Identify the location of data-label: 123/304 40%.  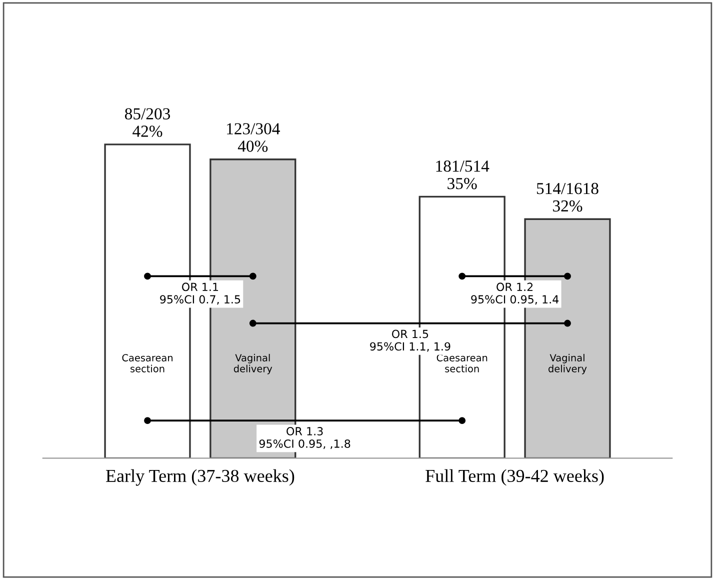
(253, 137).